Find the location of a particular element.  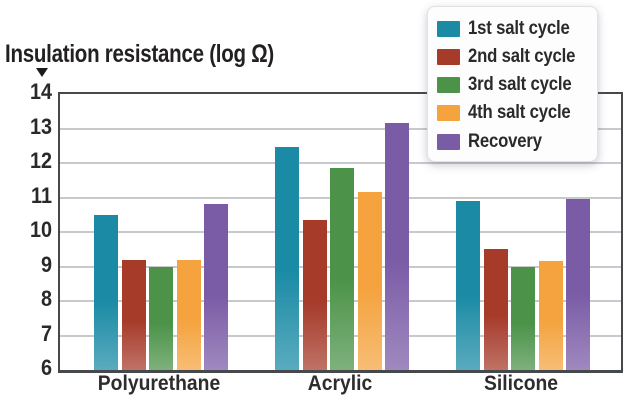

bar-acrylic-1st-salt-cycle is located at coordinates (287, 258).